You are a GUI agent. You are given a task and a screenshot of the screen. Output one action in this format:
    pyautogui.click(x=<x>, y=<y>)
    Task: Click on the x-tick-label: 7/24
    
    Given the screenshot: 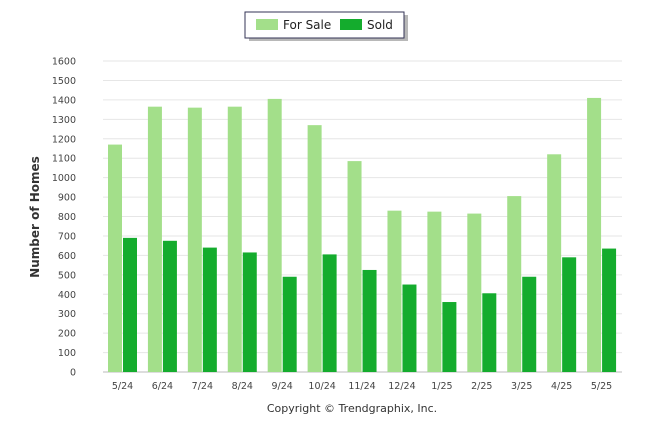 What is the action you would take?
    pyautogui.click(x=202, y=386)
    